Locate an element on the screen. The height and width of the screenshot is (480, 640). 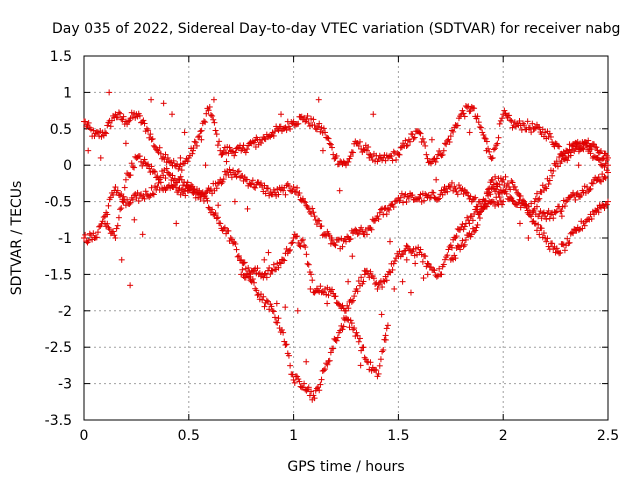
y-tick-label: 0.5 is located at coordinates (61, 130).